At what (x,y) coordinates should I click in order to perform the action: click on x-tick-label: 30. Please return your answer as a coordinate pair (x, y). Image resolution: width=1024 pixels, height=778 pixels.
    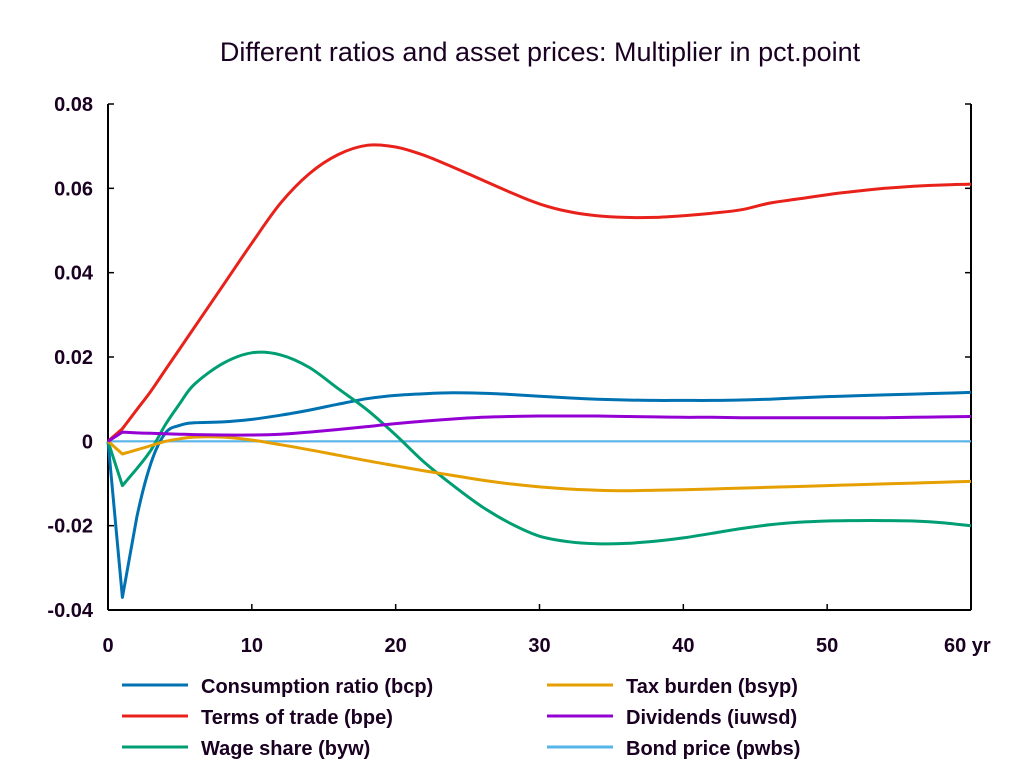
    Looking at the image, I should click on (539, 646).